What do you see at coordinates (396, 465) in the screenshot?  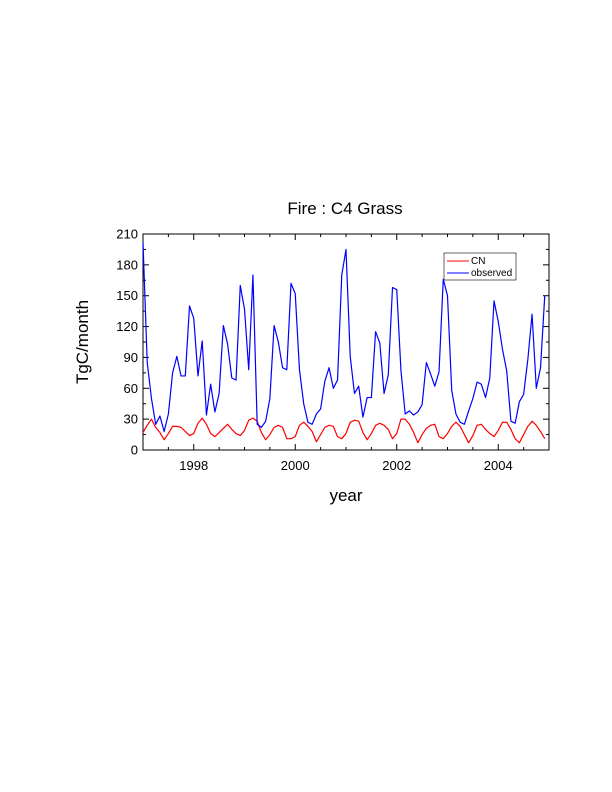 I see `x-tick-label: 2002` at bounding box center [396, 465].